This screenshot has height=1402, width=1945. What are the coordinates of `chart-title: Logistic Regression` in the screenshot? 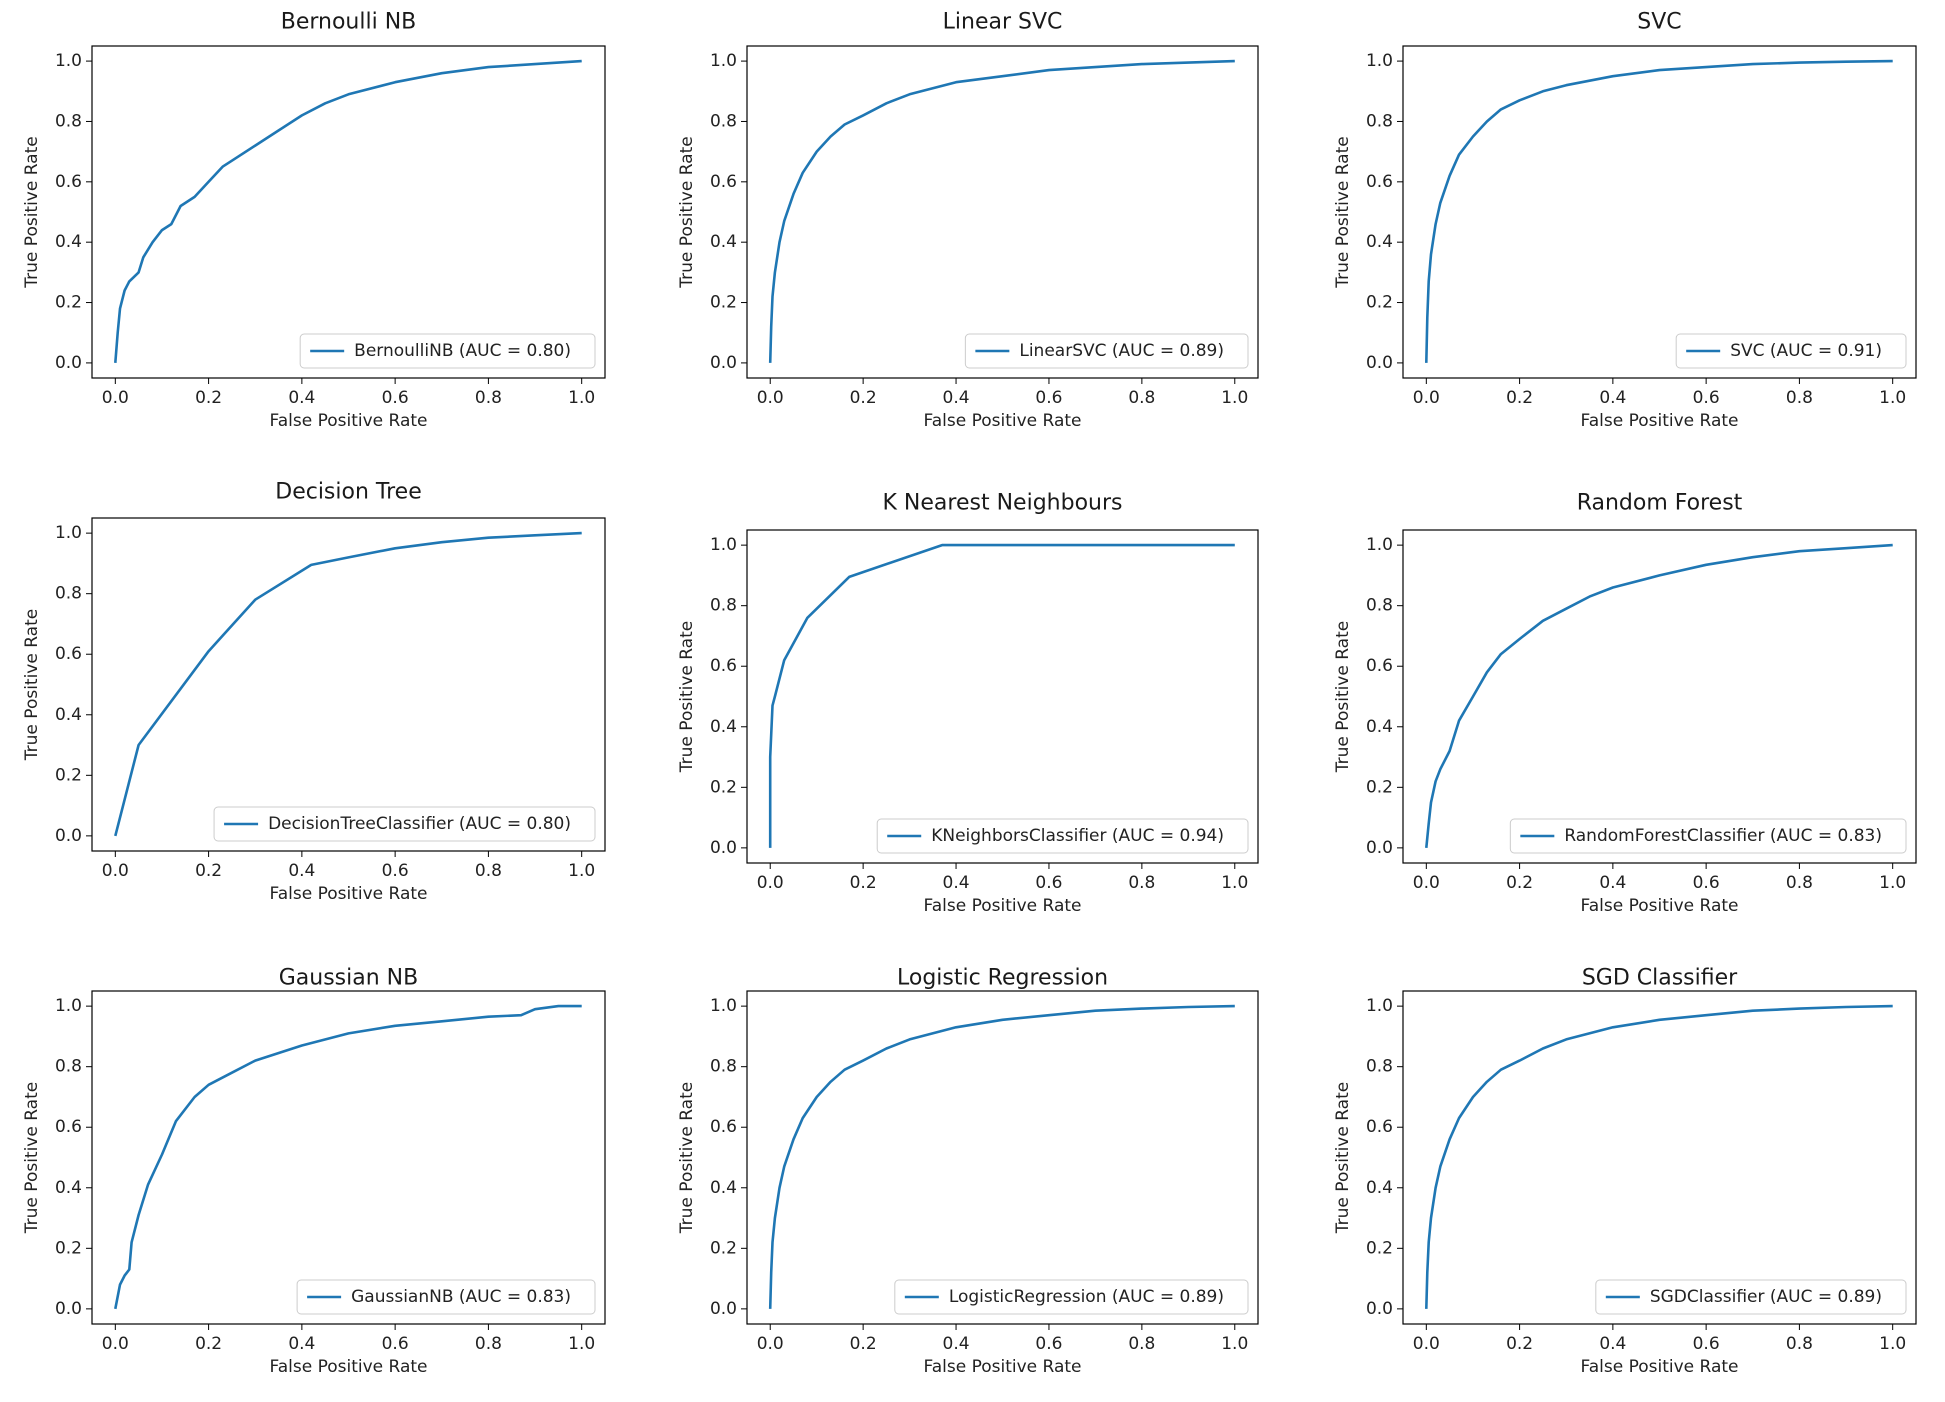 It's located at (1002, 978).